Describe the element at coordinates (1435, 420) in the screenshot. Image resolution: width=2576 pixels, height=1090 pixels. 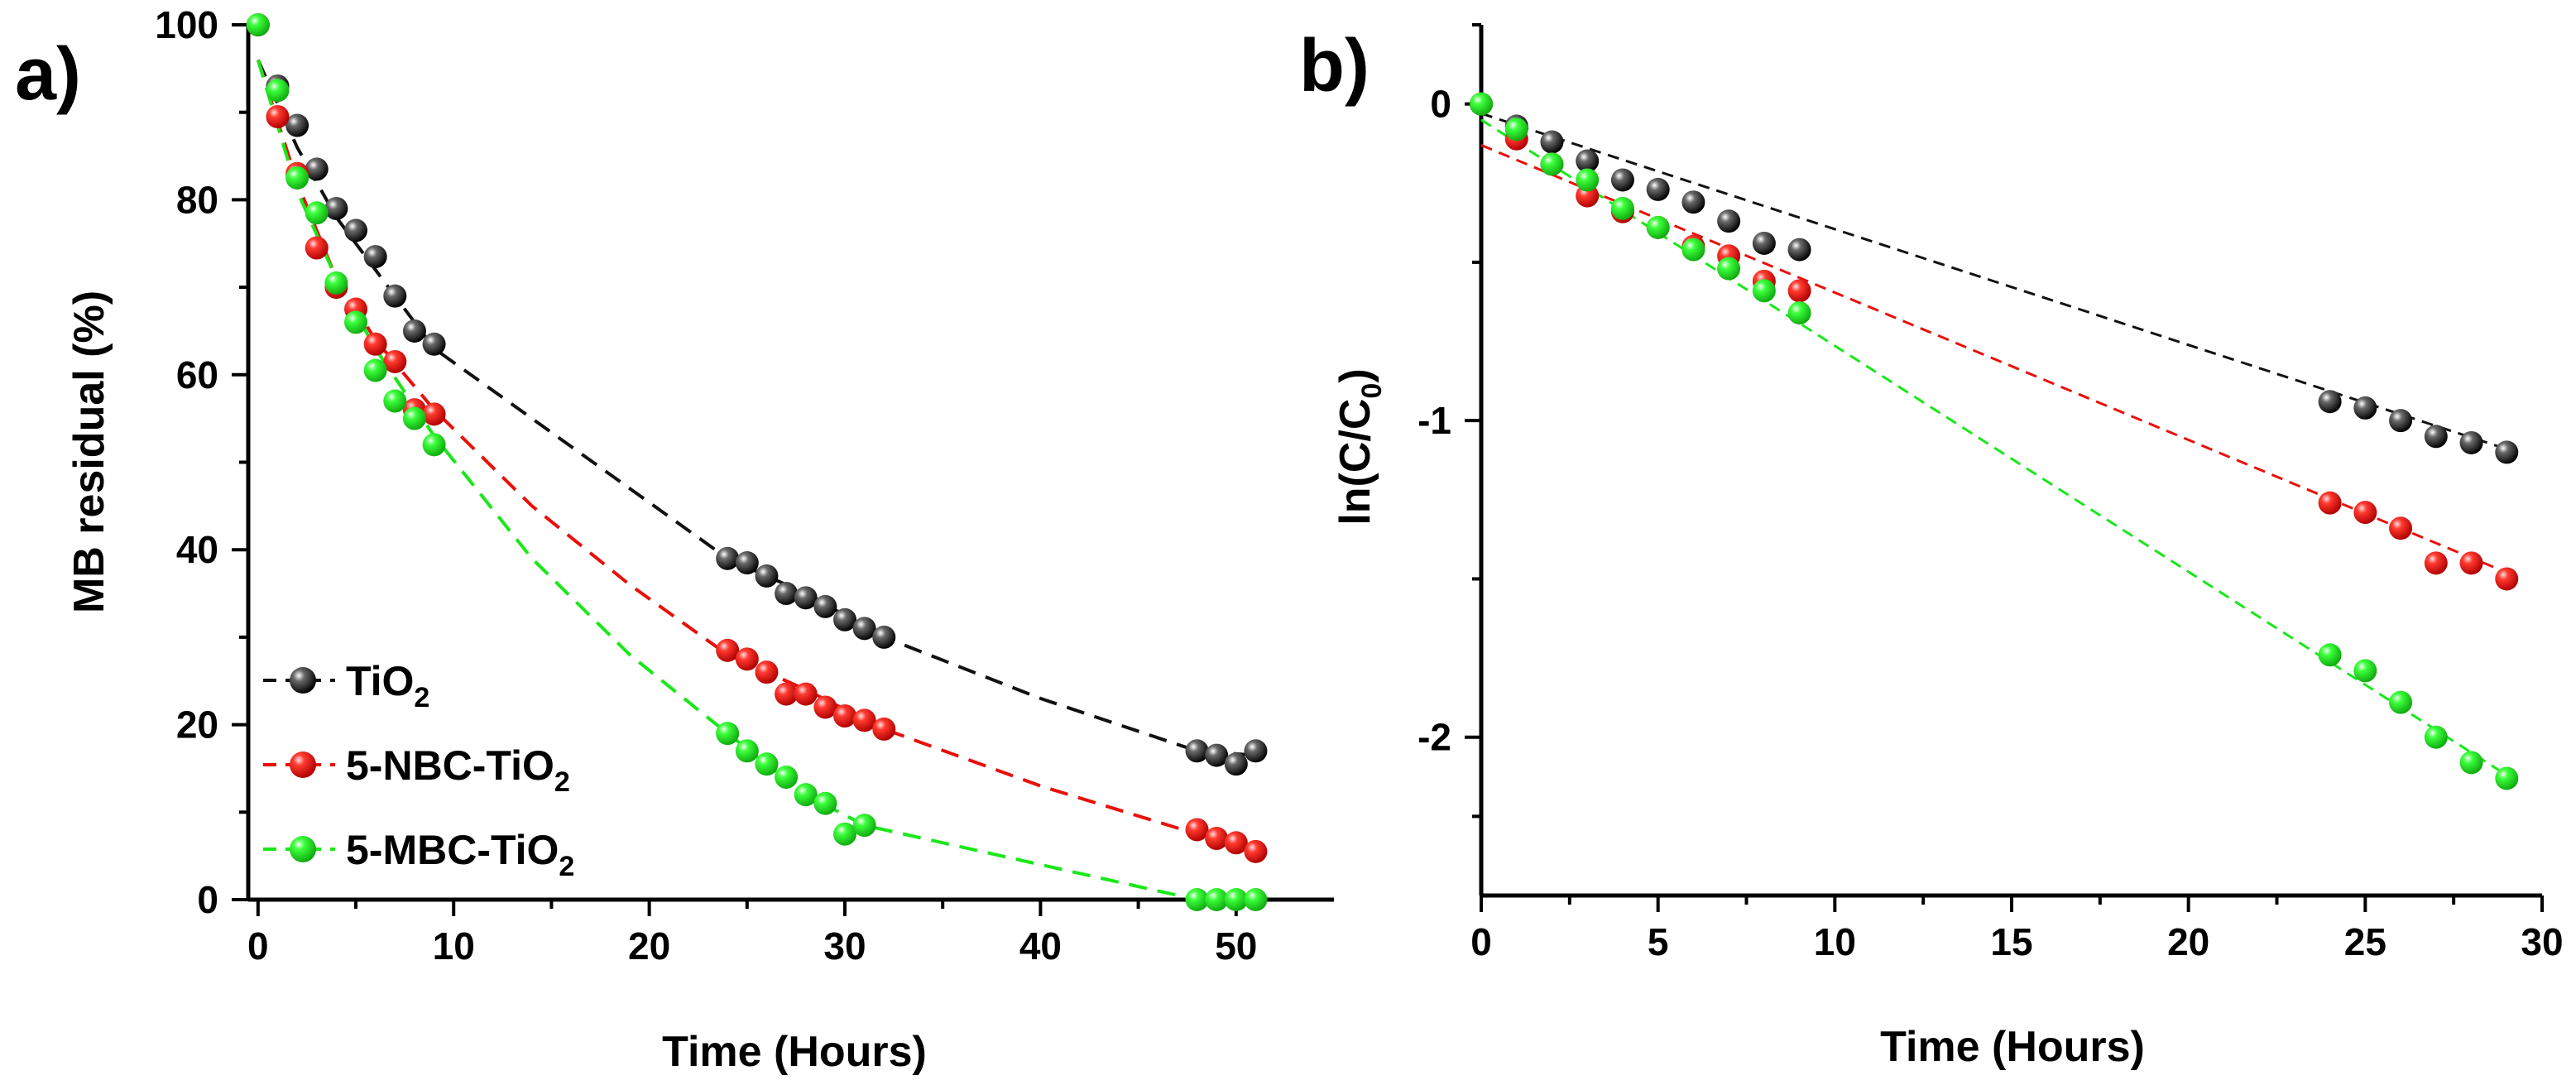
I see `y-tick-label: -1` at that location.